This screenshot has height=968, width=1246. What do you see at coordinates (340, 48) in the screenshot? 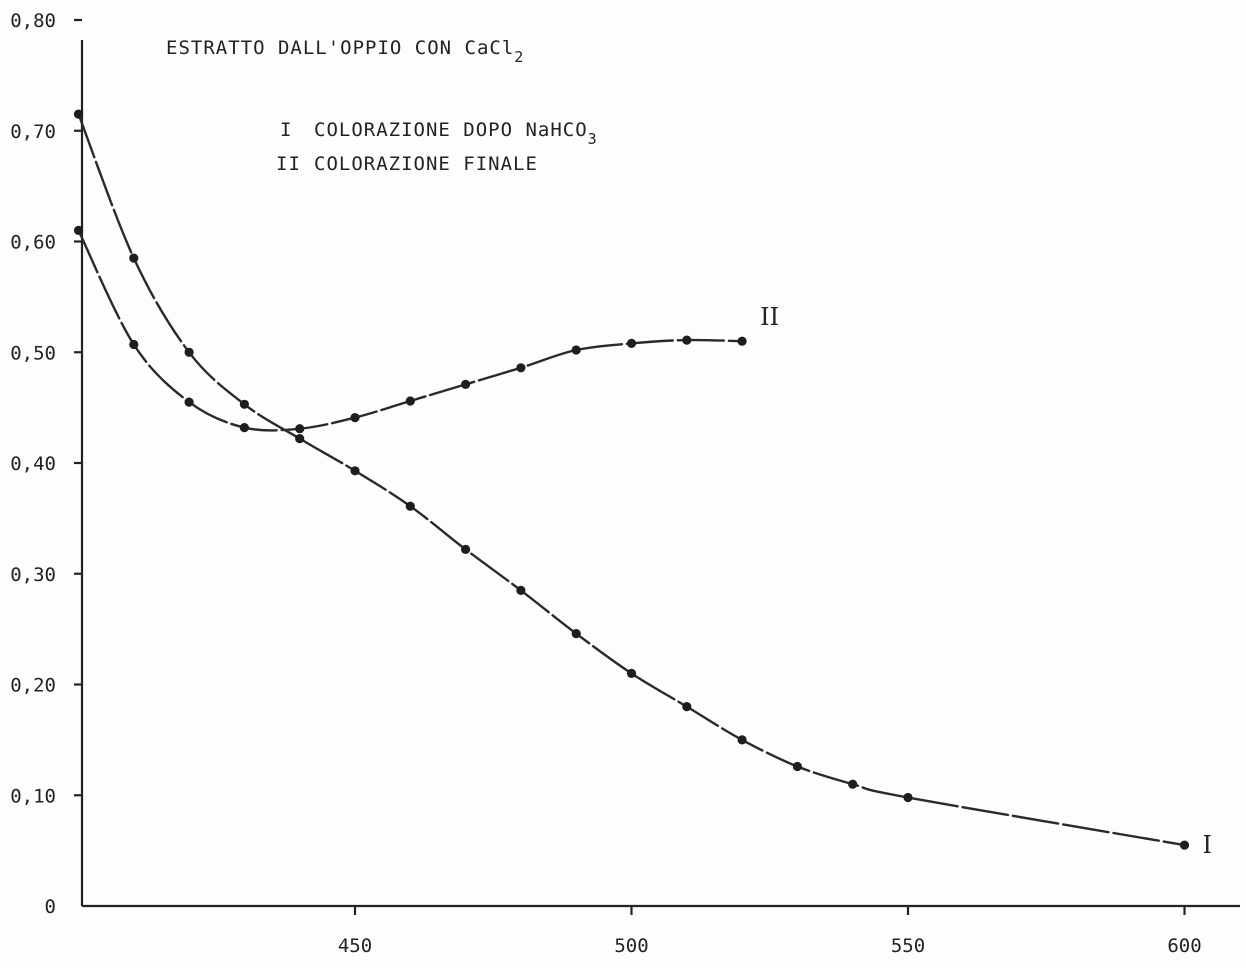
I see `chart-title-main: ESTRATTO DALL'OPPIO CON CaCl` at bounding box center [340, 48].